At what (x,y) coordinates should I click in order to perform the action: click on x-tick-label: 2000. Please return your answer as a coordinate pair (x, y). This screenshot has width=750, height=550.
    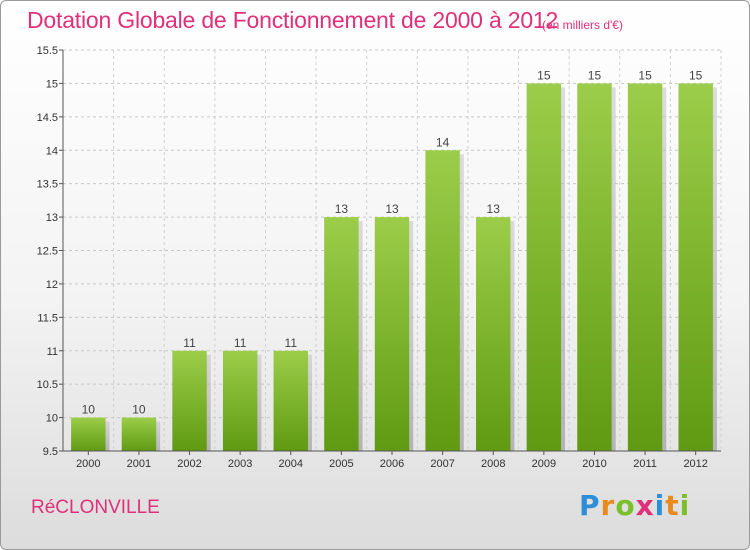
    Looking at the image, I should click on (88, 464).